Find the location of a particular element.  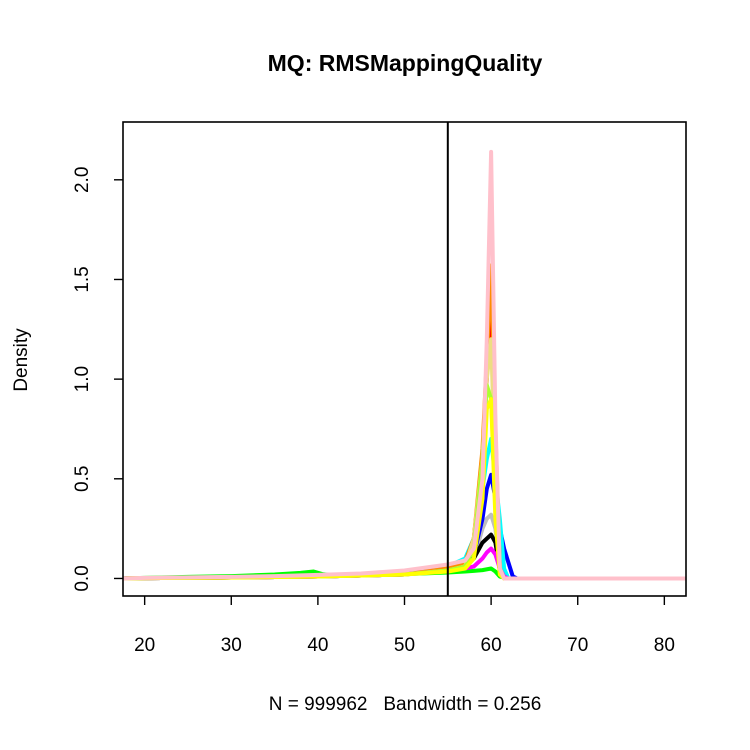

chart-title: MQ: RMSMappingQuality is located at coordinates (405, 63).